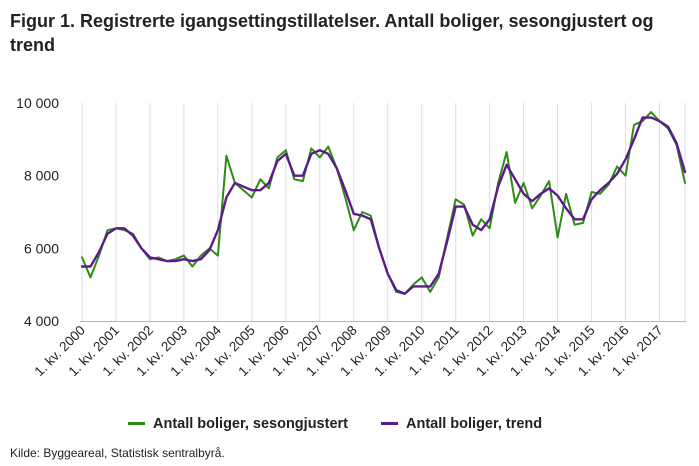 The height and width of the screenshot is (466, 699). I want to click on legend-swatch-seasonal, so click(136, 423).